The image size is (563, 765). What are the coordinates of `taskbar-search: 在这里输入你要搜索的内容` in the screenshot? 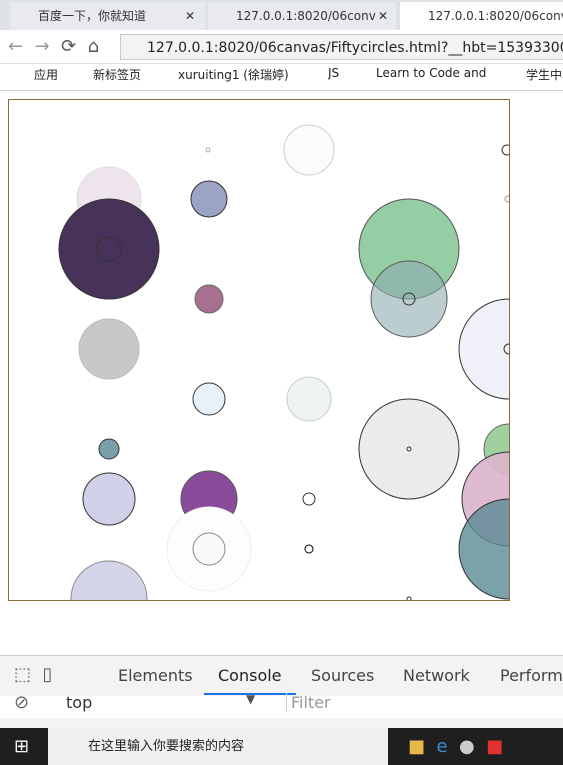 It's located at (218, 746).